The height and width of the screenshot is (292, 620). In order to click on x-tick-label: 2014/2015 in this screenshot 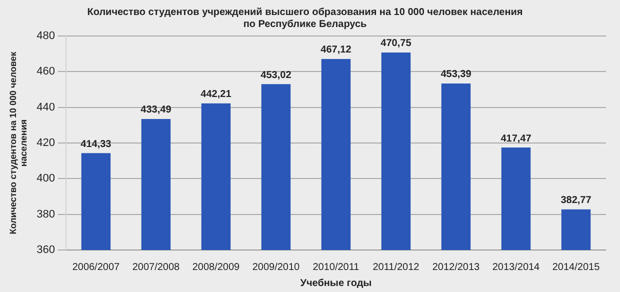, I will do `click(576, 267)`.